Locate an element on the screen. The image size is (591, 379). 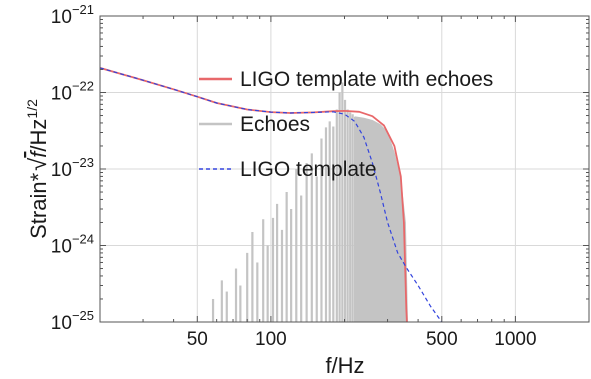
svg-text: Strain*√f/Hz1/2 is located at coordinates (38, 169).